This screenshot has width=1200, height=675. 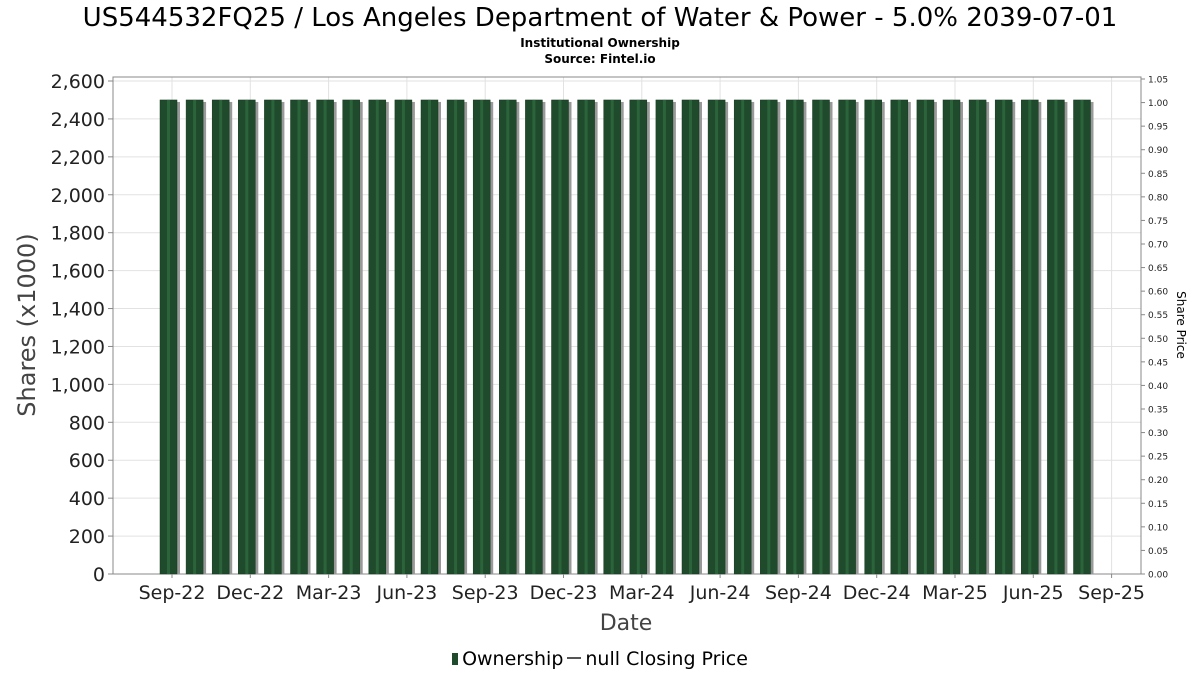 What do you see at coordinates (172, 593) in the screenshot?
I see `x-tick-label: Sep-22` at bounding box center [172, 593].